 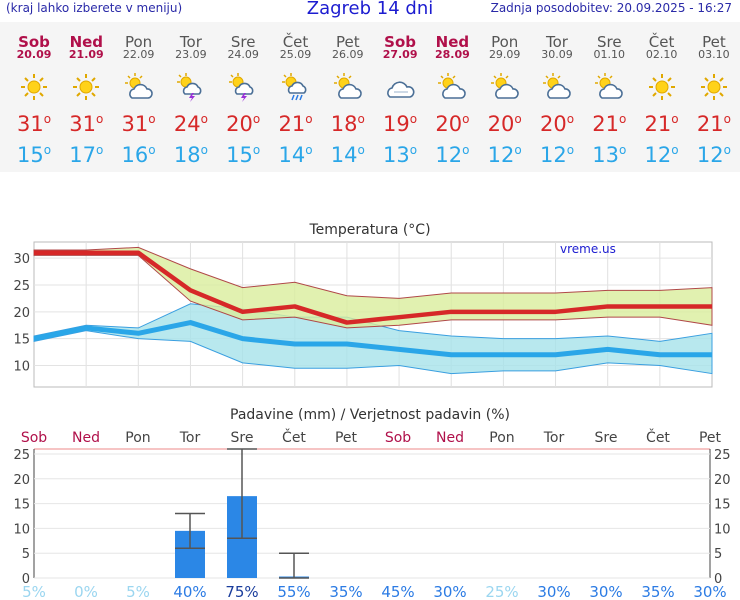 What do you see at coordinates (94, 8) in the screenshot?
I see `location-menu-hint: (kraj lahko izberete v meniju)` at bounding box center [94, 8].